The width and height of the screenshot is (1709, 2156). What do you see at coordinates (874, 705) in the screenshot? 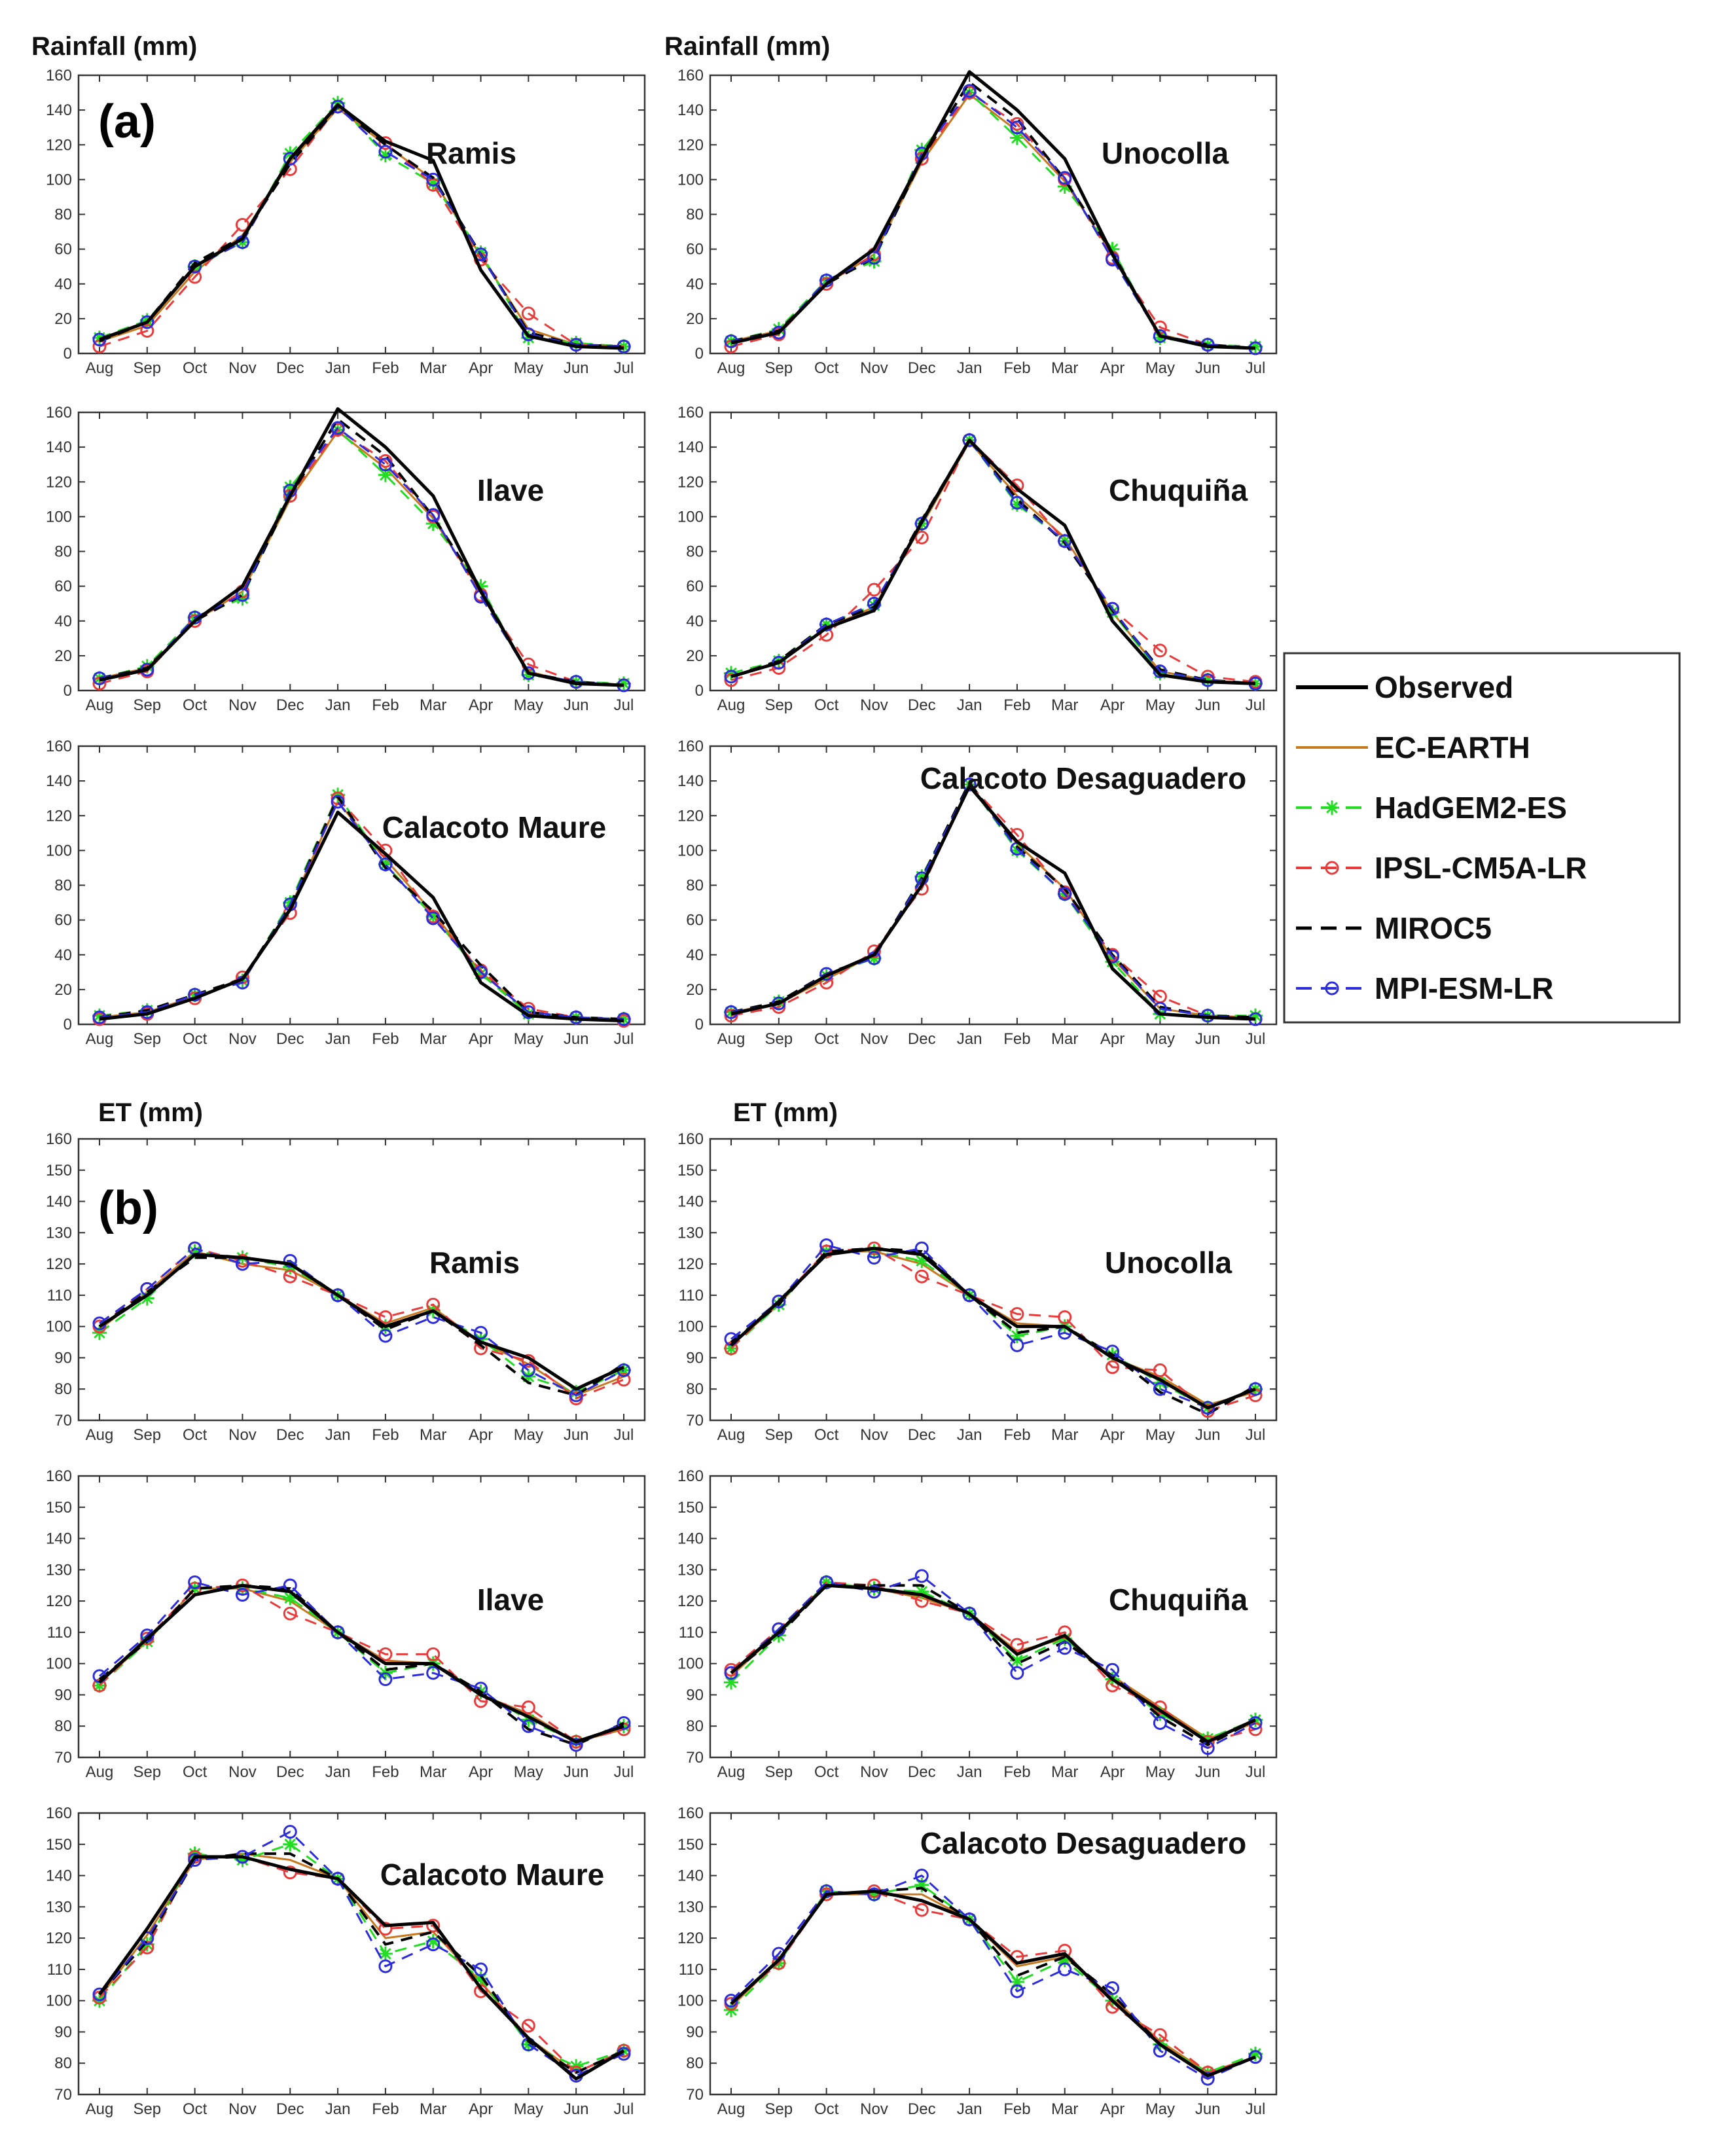
I see `x-tick-label: Nov` at bounding box center [874, 705].